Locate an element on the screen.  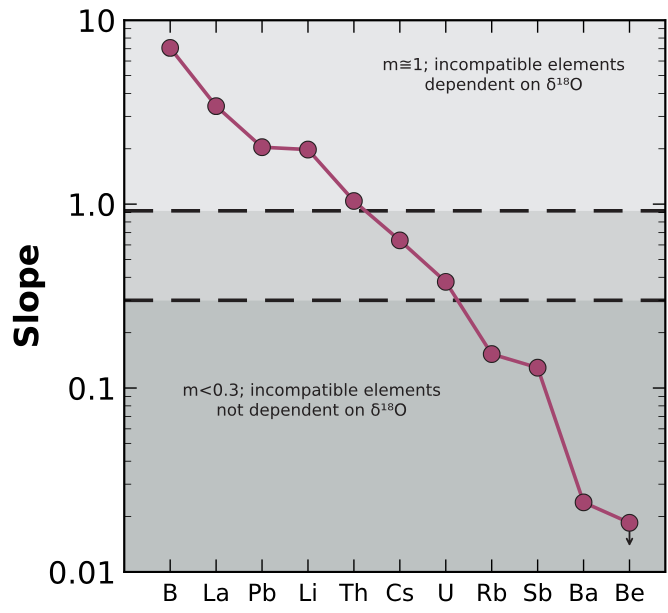
y-tick-label: 0.1 is located at coordinates (91, 388).